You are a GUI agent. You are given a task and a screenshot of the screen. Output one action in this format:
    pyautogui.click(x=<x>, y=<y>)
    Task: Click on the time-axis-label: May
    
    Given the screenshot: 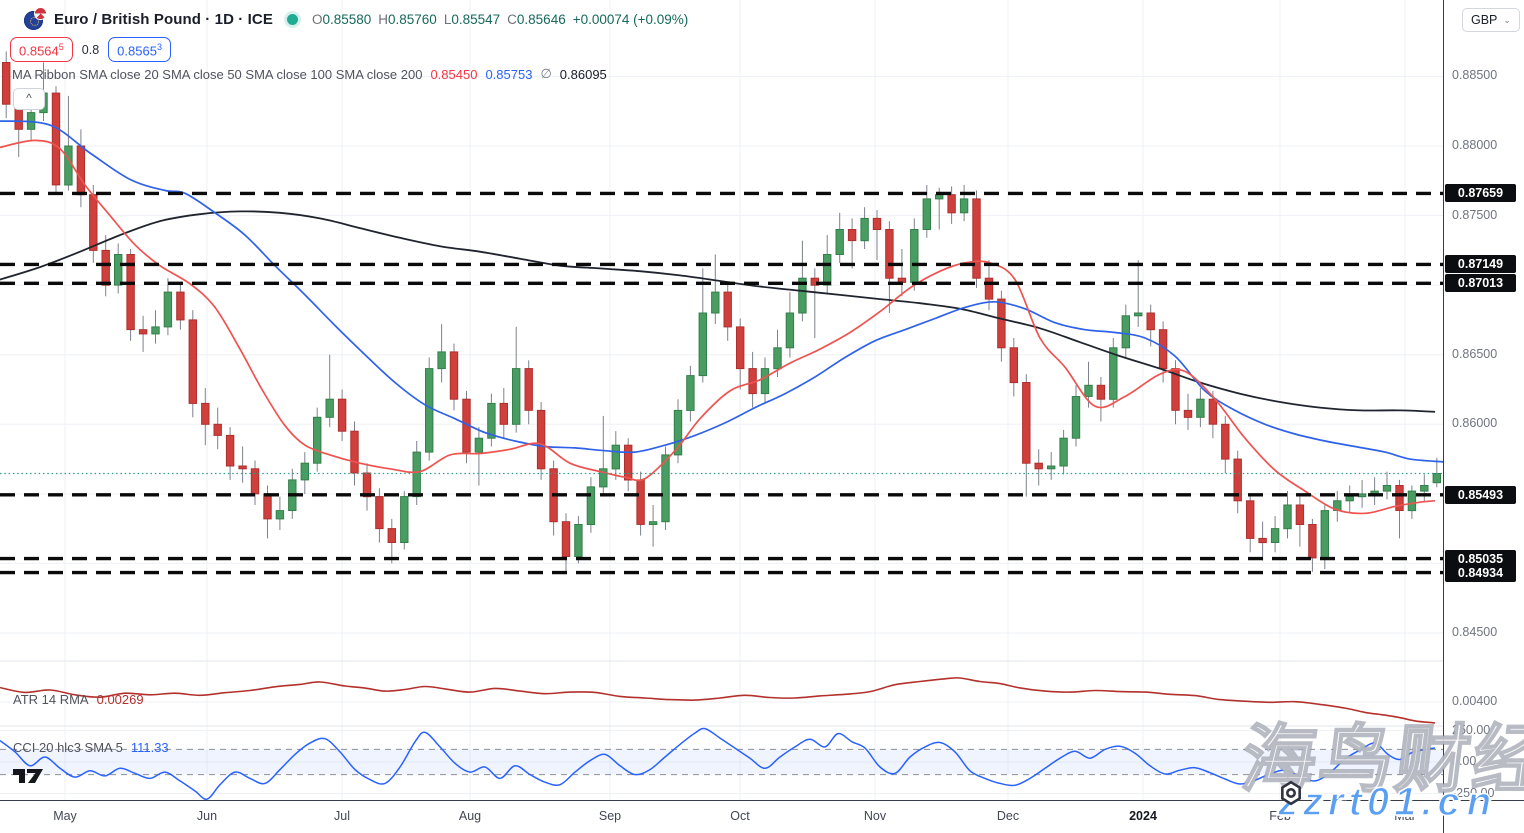 What is the action you would take?
    pyautogui.click(x=65, y=816)
    